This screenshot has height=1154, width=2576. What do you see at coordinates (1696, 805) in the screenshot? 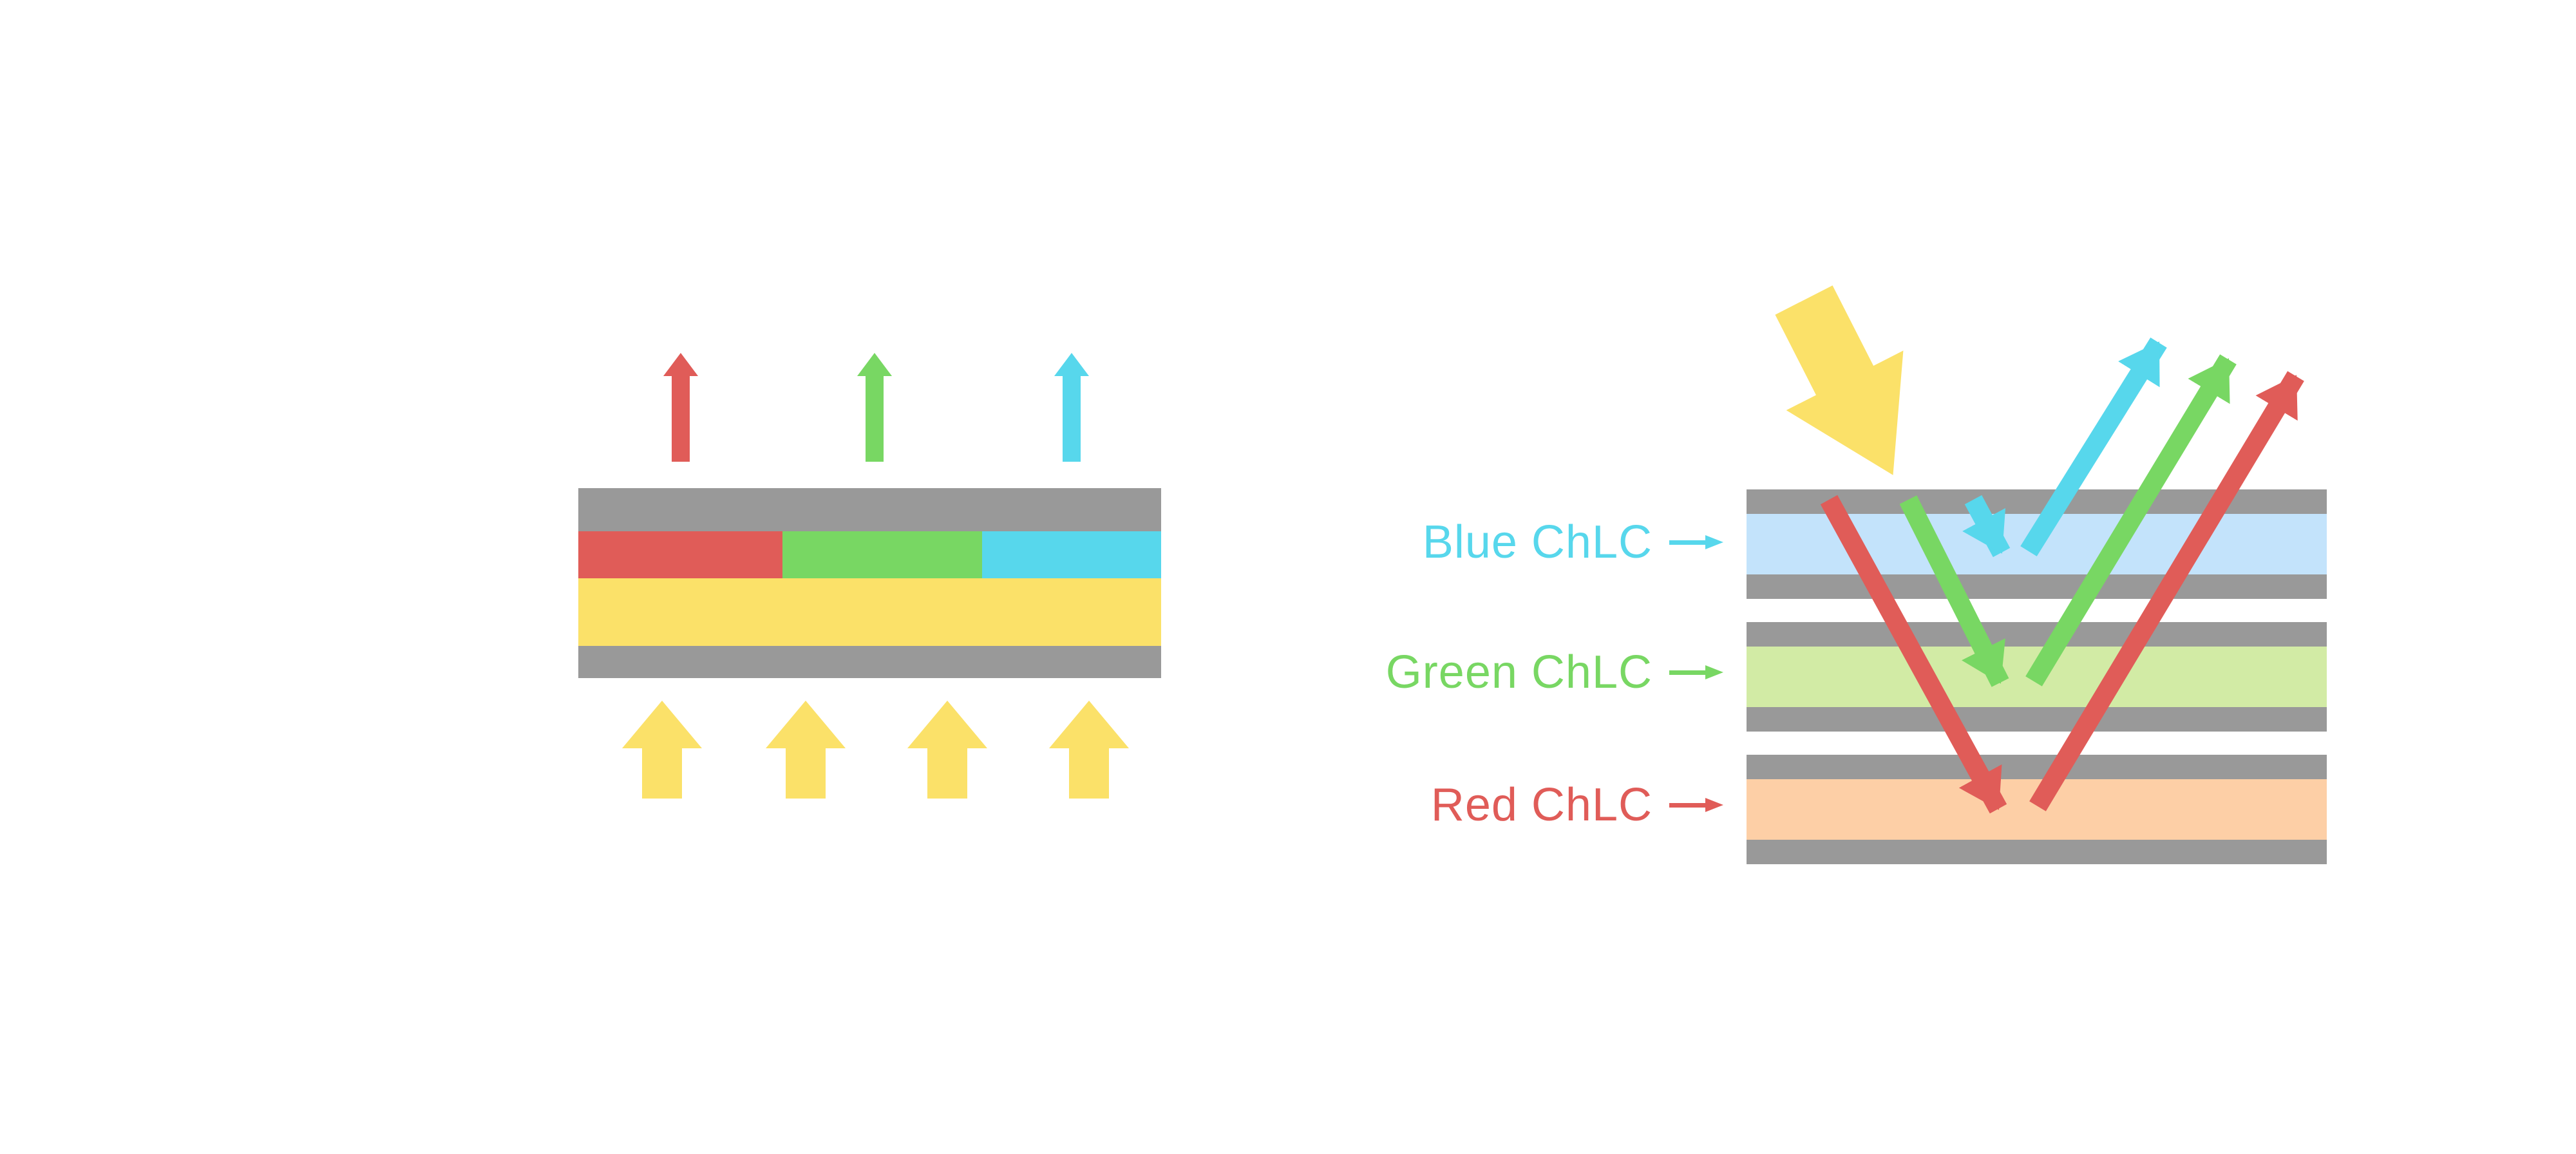
I see `red-label-pointer-arrow-icon` at bounding box center [1696, 805].